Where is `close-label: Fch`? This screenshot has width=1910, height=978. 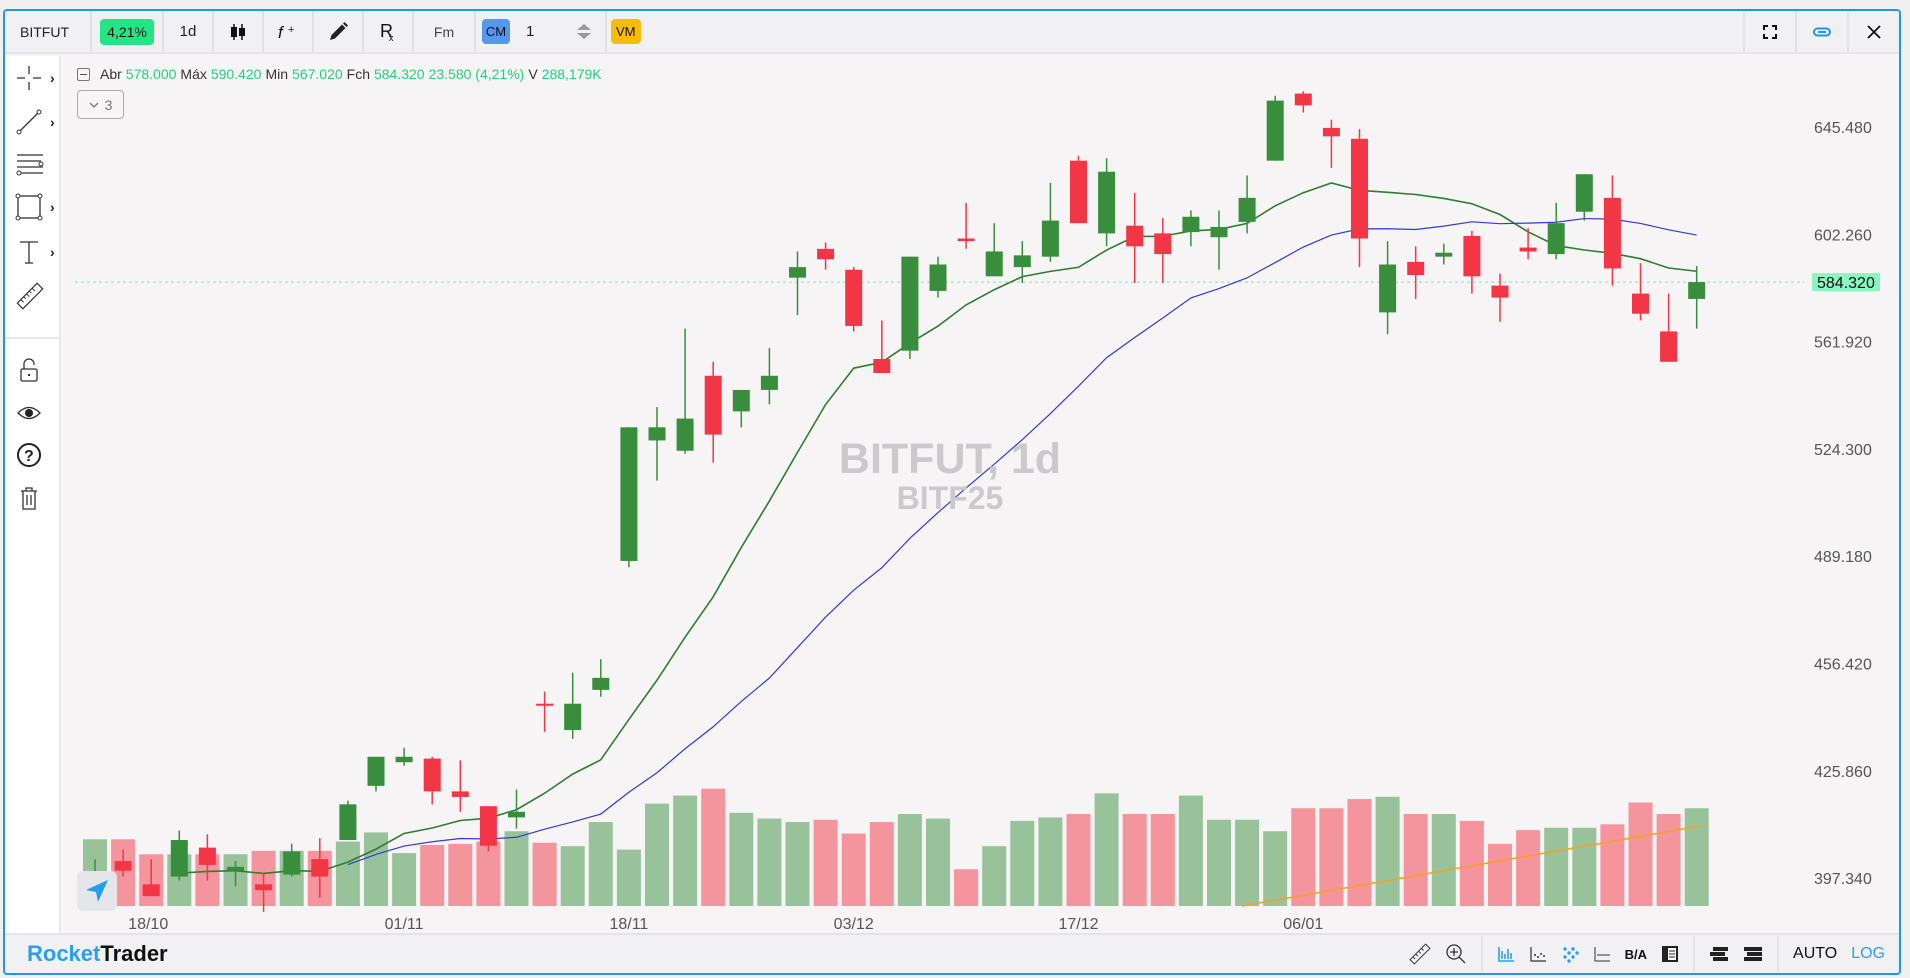 close-label: Fch is located at coordinates (358, 74).